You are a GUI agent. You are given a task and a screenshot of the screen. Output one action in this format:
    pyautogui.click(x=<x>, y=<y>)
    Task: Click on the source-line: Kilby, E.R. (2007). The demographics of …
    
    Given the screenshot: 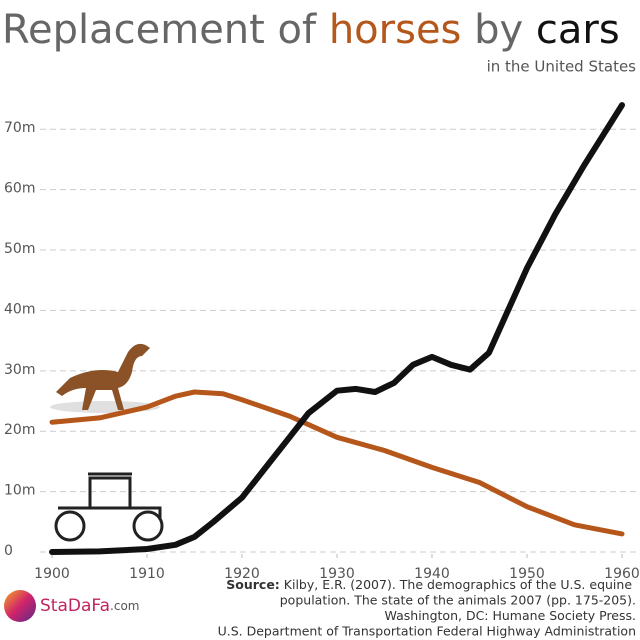 What is the action you would take?
    pyautogui.click(x=458, y=584)
    